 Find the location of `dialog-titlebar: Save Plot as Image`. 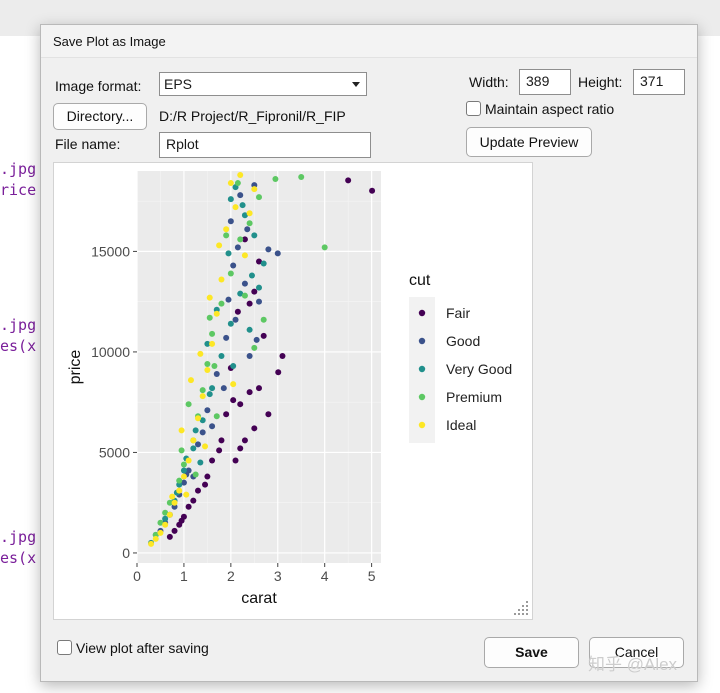

dialog-titlebar: Save Plot as Image is located at coordinates (369, 41).